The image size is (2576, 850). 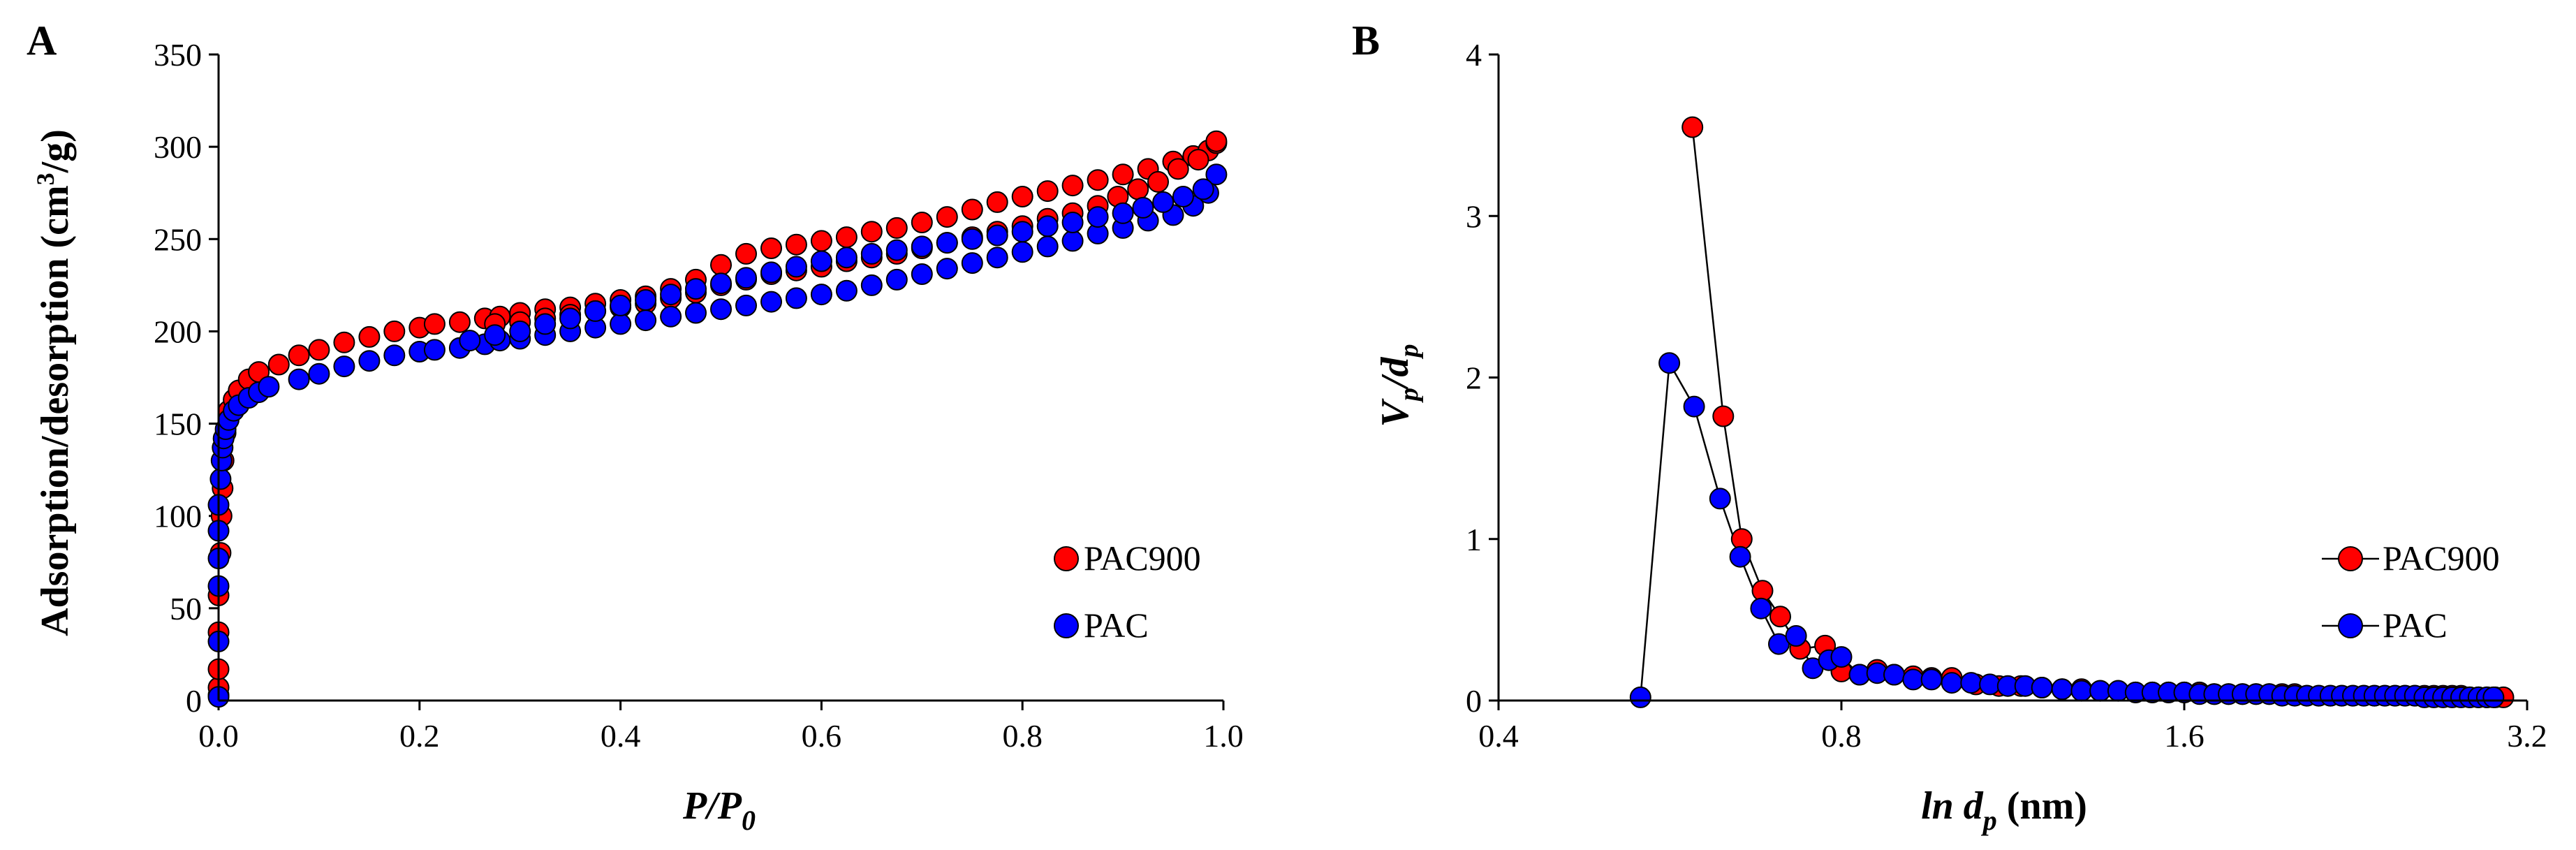 What do you see at coordinates (1399, 386) in the screenshot?
I see `panel-b-y-axis-label: Vp/dp` at bounding box center [1399, 386].